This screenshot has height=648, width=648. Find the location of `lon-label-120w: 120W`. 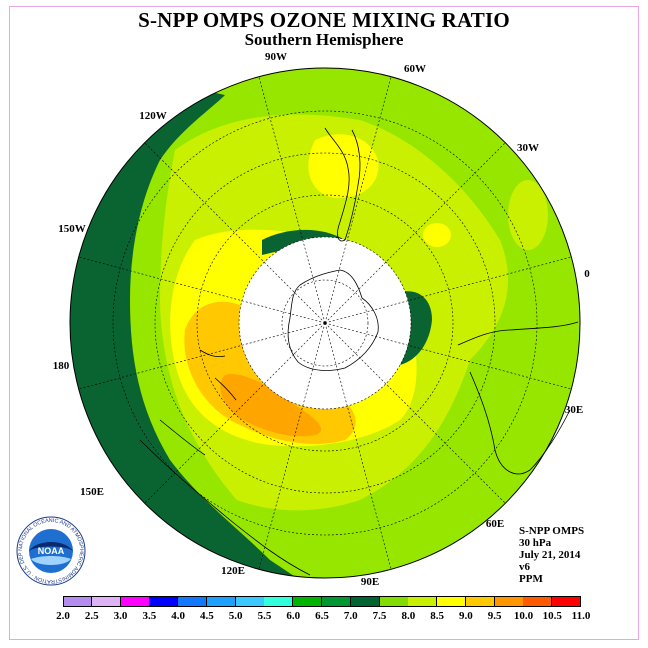

lon-label-120w: 120W is located at coordinates (153, 116).